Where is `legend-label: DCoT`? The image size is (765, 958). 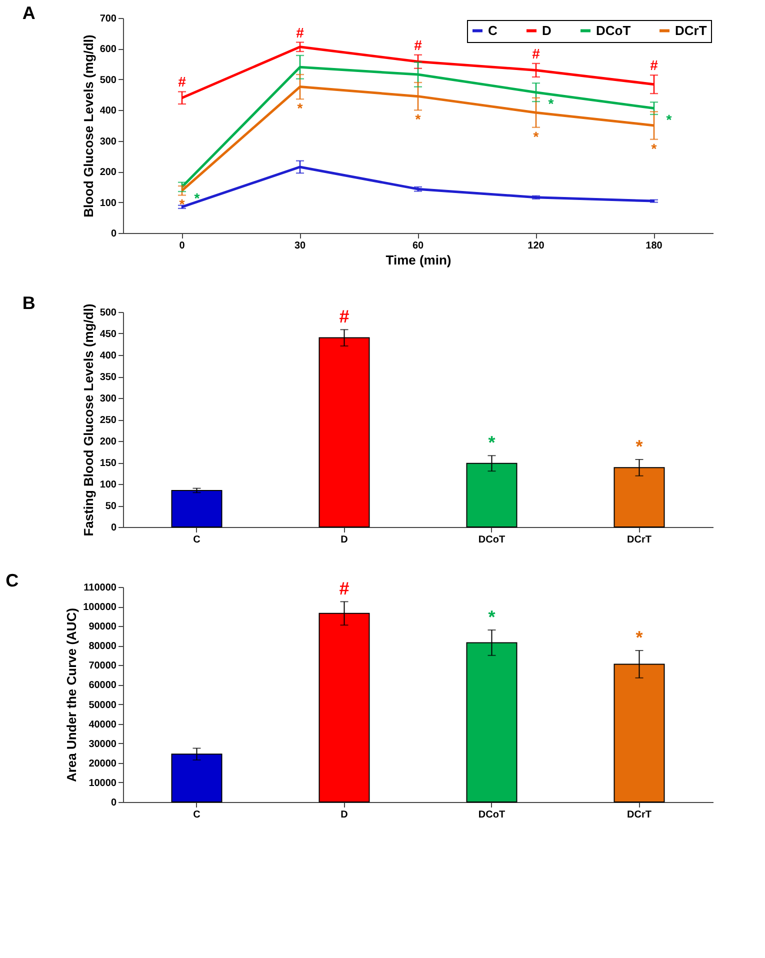 legend-label: DCoT is located at coordinates (613, 30).